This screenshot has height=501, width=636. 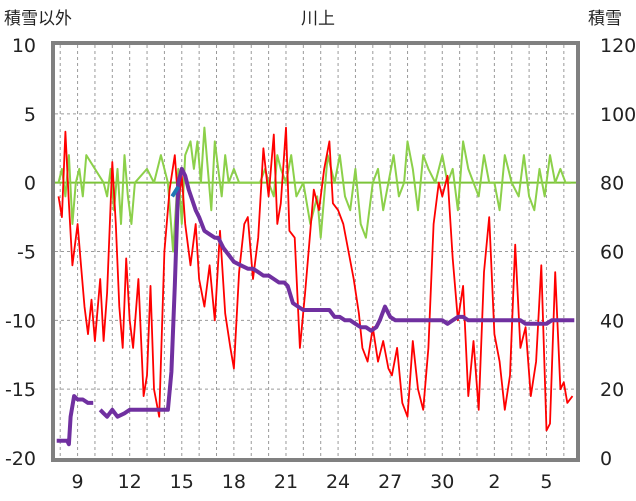 What do you see at coordinates (20, 459) in the screenshot?
I see `left-tick-label: -20` at bounding box center [20, 459].